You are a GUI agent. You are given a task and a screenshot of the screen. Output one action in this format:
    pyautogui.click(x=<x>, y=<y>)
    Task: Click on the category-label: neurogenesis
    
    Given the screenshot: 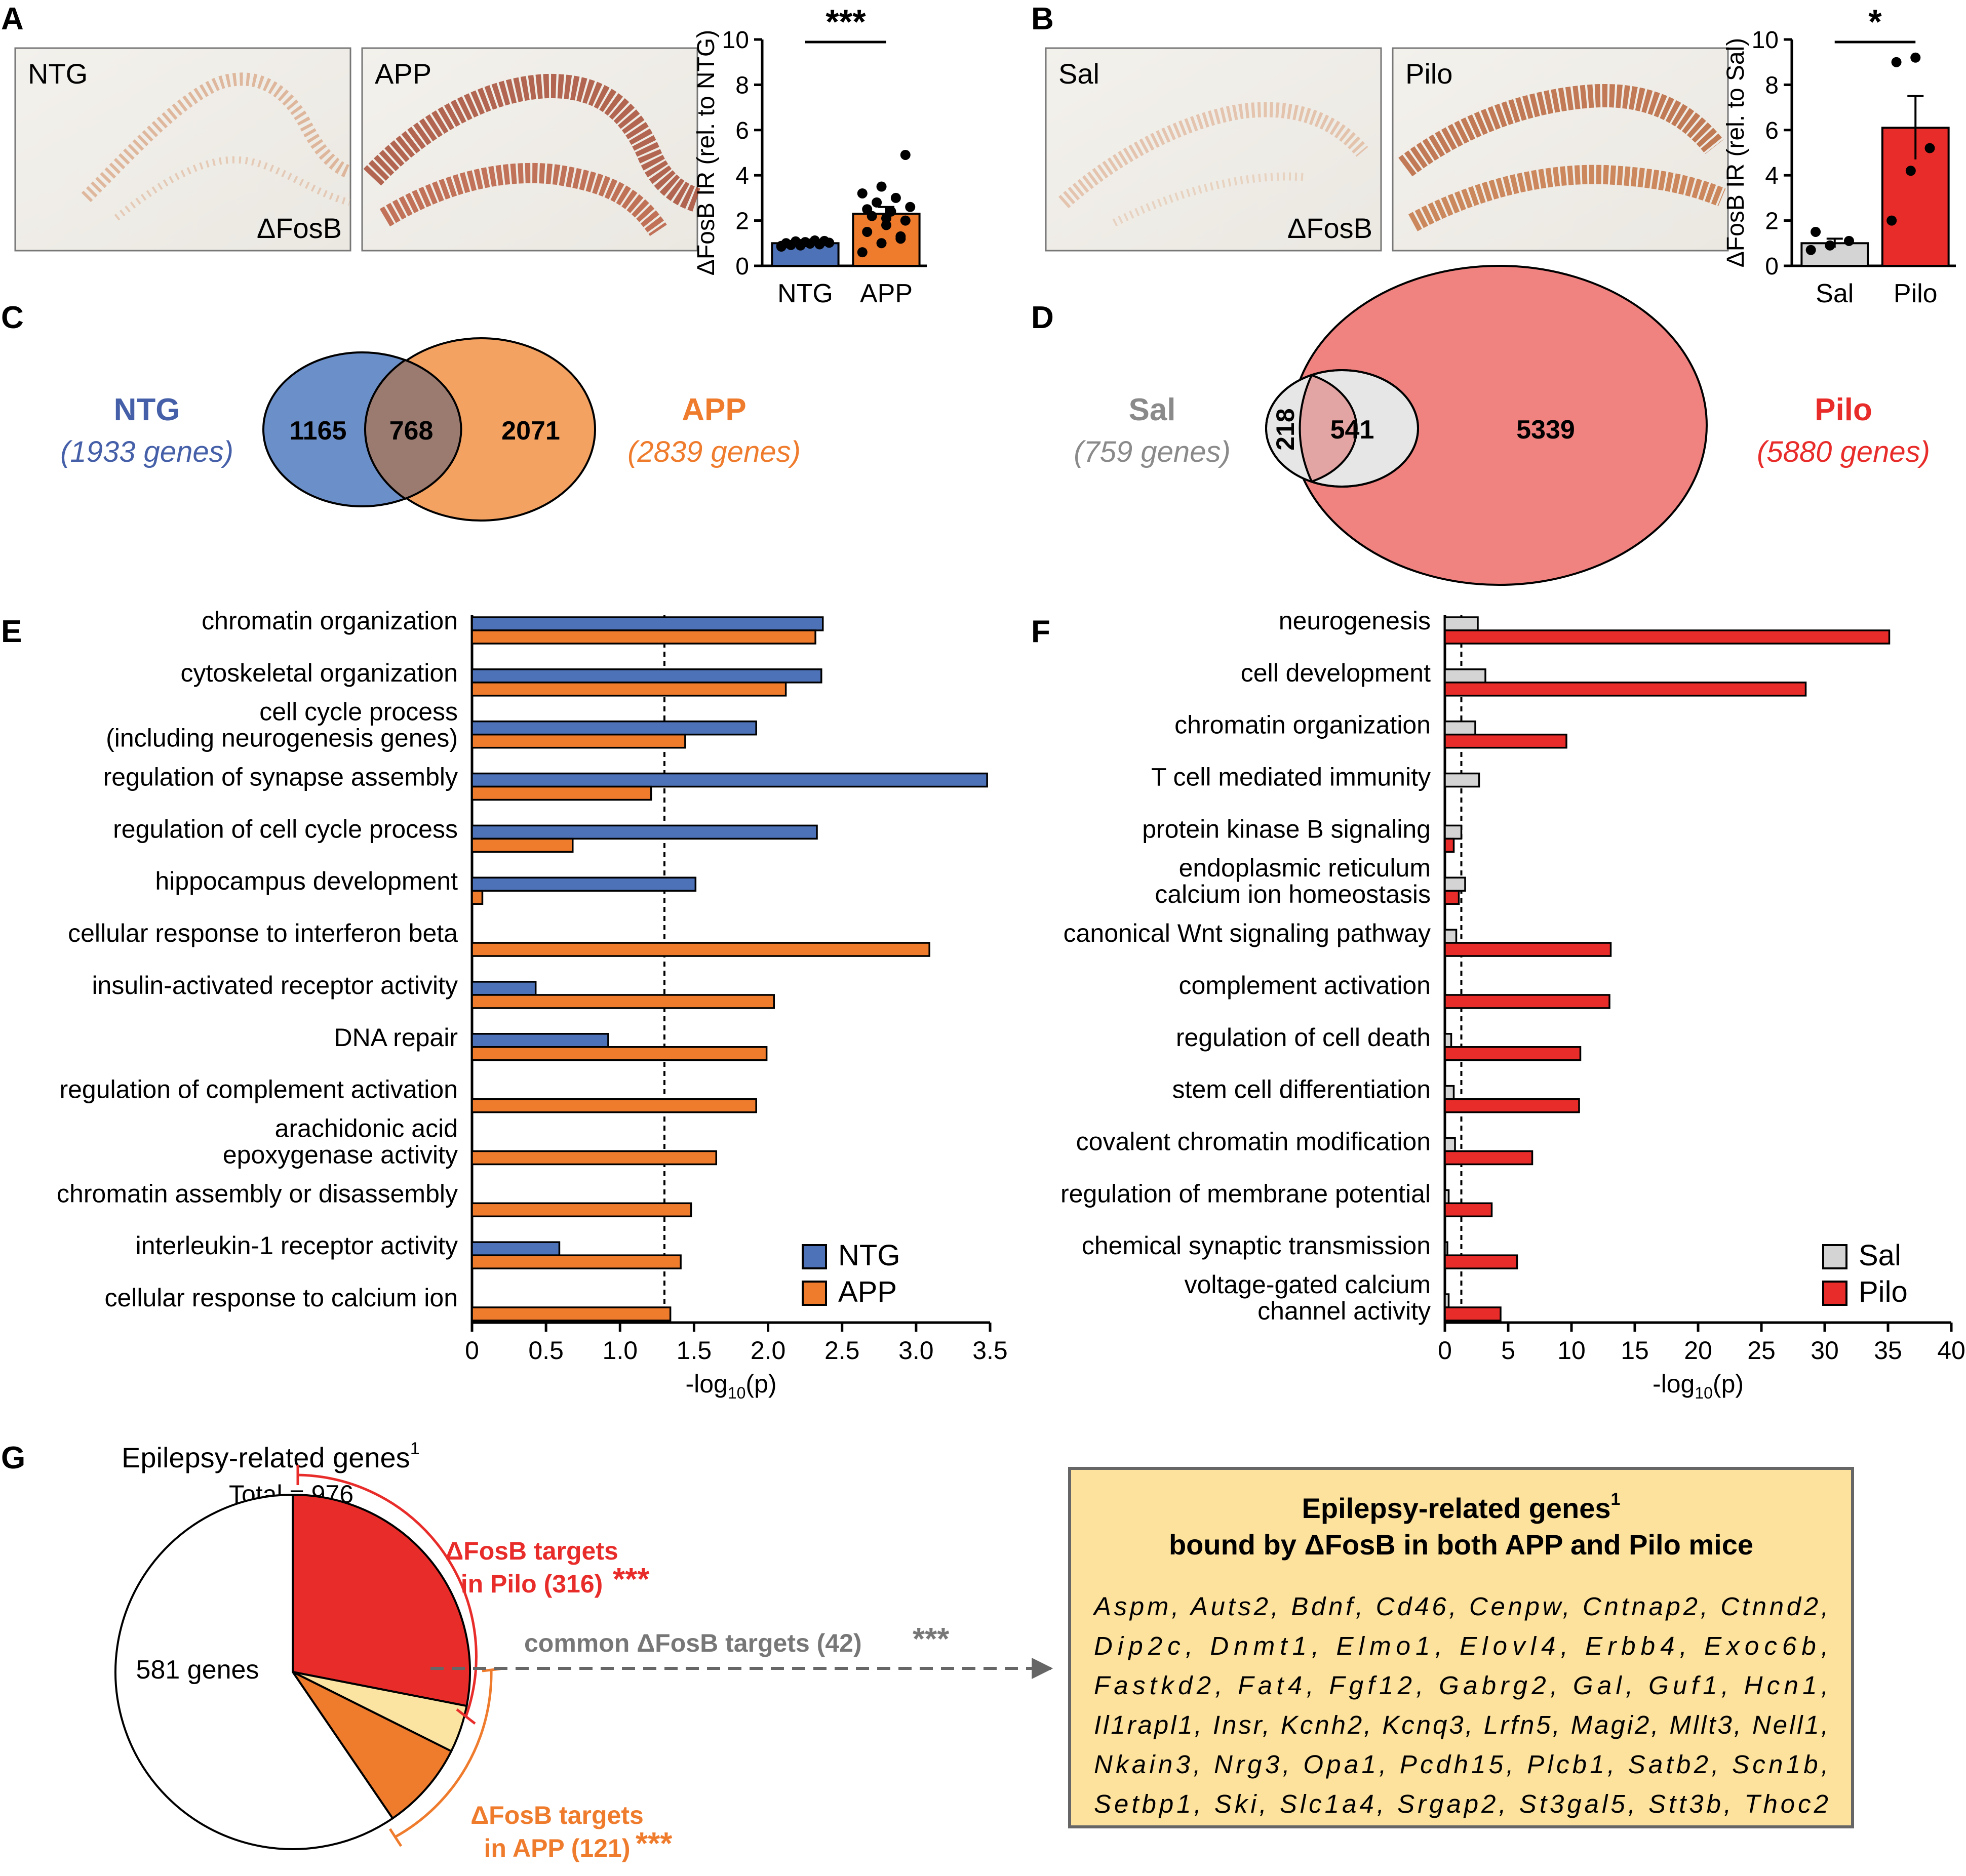 What is the action you would take?
    pyautogui.click(x=1355, y=621)
    